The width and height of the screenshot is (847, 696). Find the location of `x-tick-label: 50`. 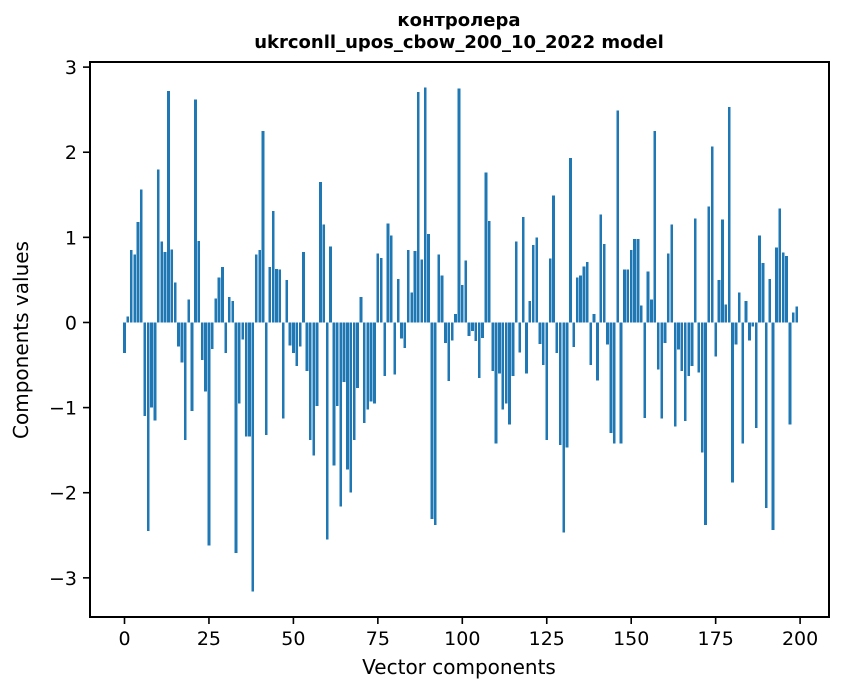

x-tick-label: 50 is located at coordinates (293, 639).